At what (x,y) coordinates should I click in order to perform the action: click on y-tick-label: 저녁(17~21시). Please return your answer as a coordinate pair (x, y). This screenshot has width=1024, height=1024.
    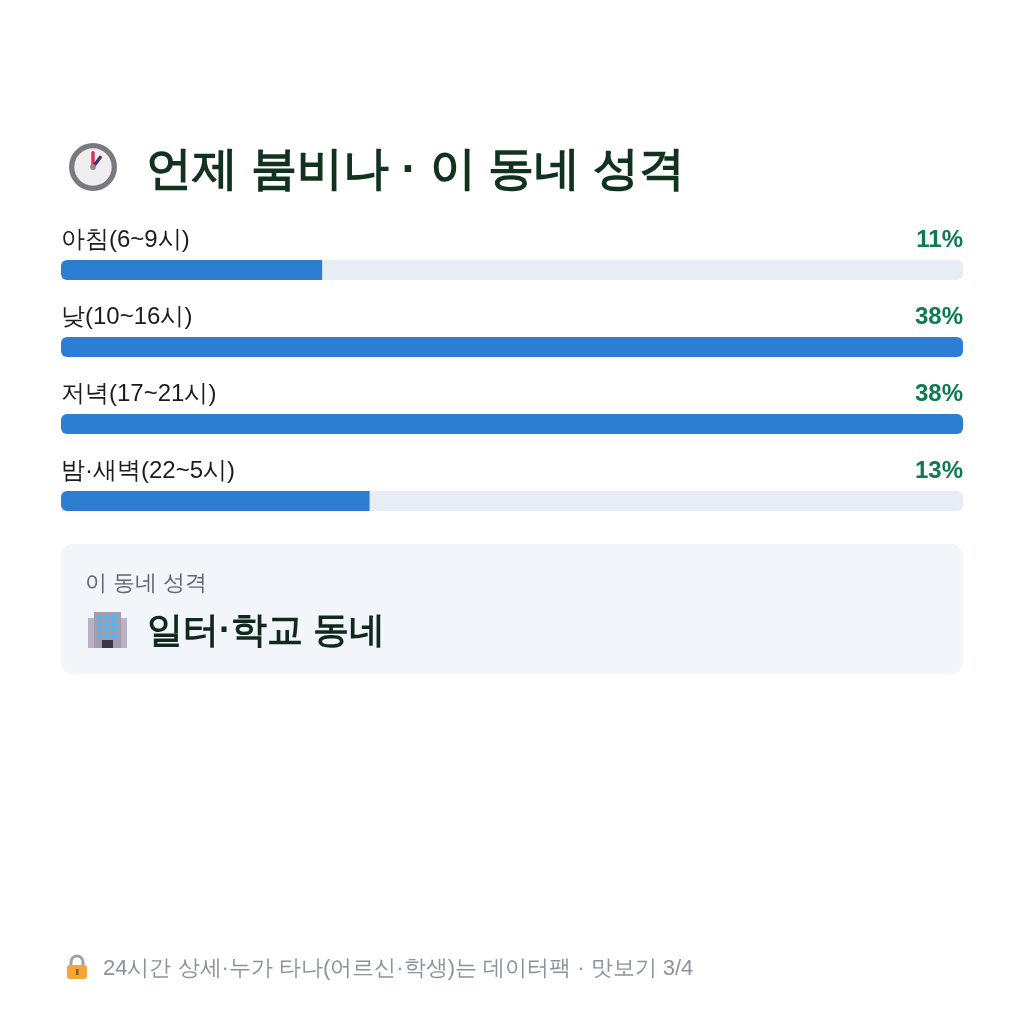
    Looking at the image, I should click on (139, 392).